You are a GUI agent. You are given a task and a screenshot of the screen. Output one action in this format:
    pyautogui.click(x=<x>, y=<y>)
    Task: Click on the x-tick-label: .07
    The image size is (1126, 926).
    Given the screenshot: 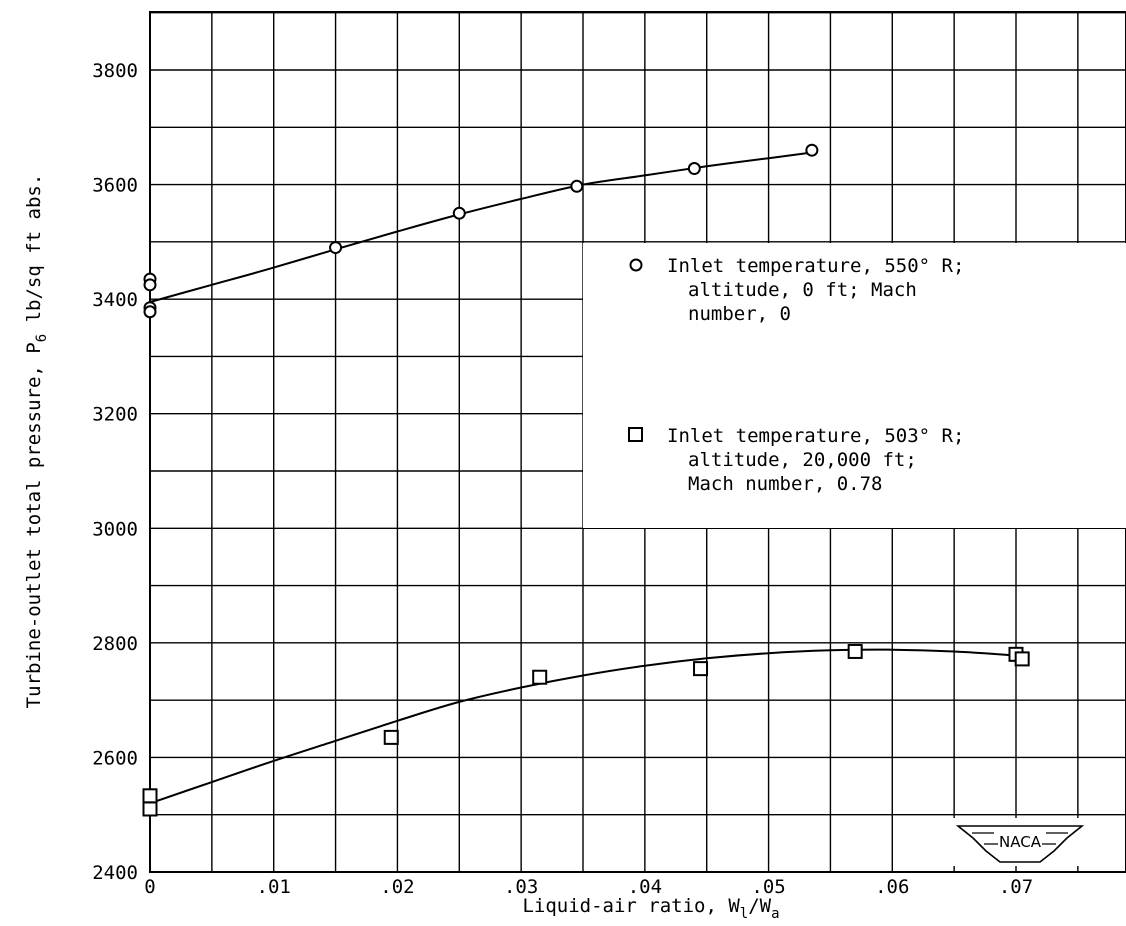 What is the action you would take?
    pyautogui.click(x=1016, y=887)
    